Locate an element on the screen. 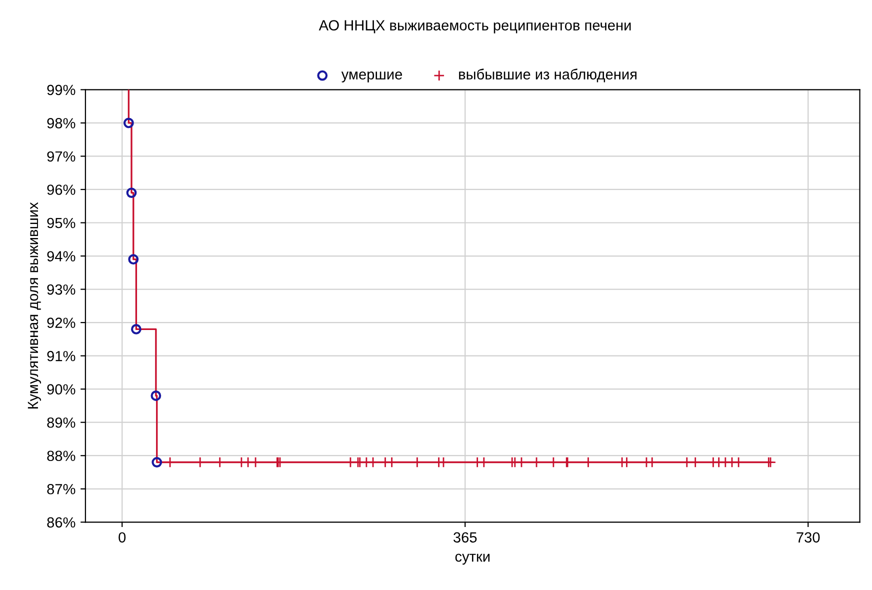  y-tick-label: 92% is located at coordinates (61, 323).